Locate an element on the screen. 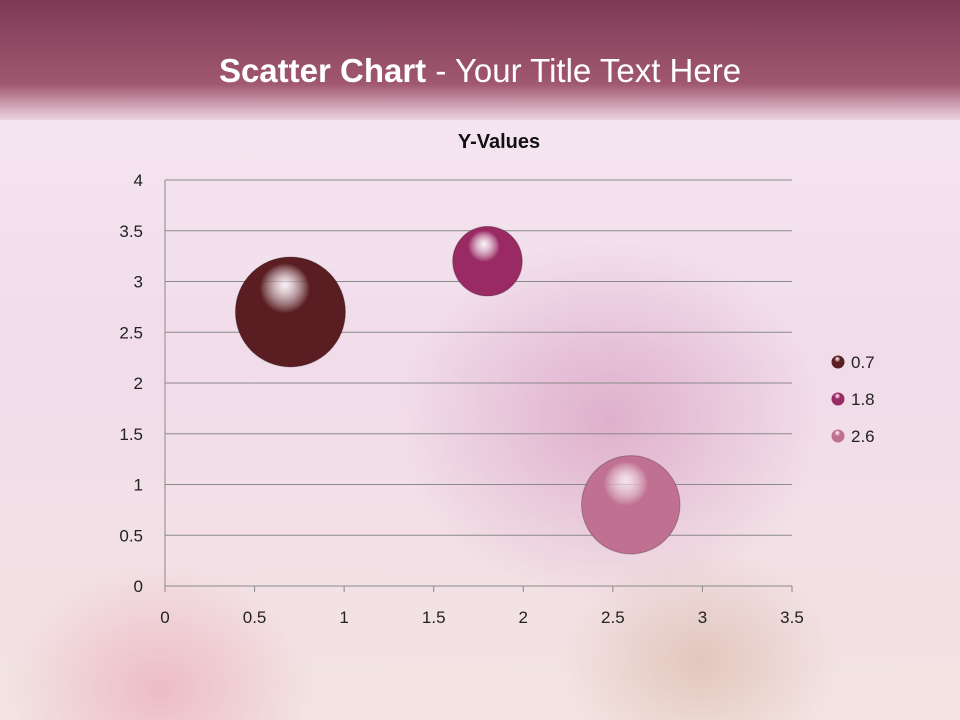  legend-label: 0.7 is located at coordinates (863, 362).